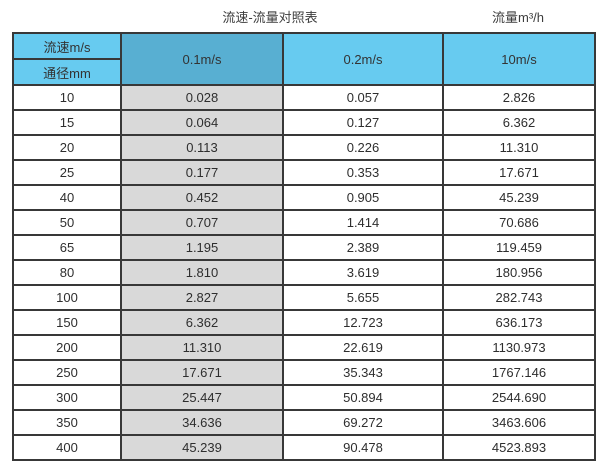  I want to click on flow-value-0.2ms-cell: 3.619, so click(363, 272).